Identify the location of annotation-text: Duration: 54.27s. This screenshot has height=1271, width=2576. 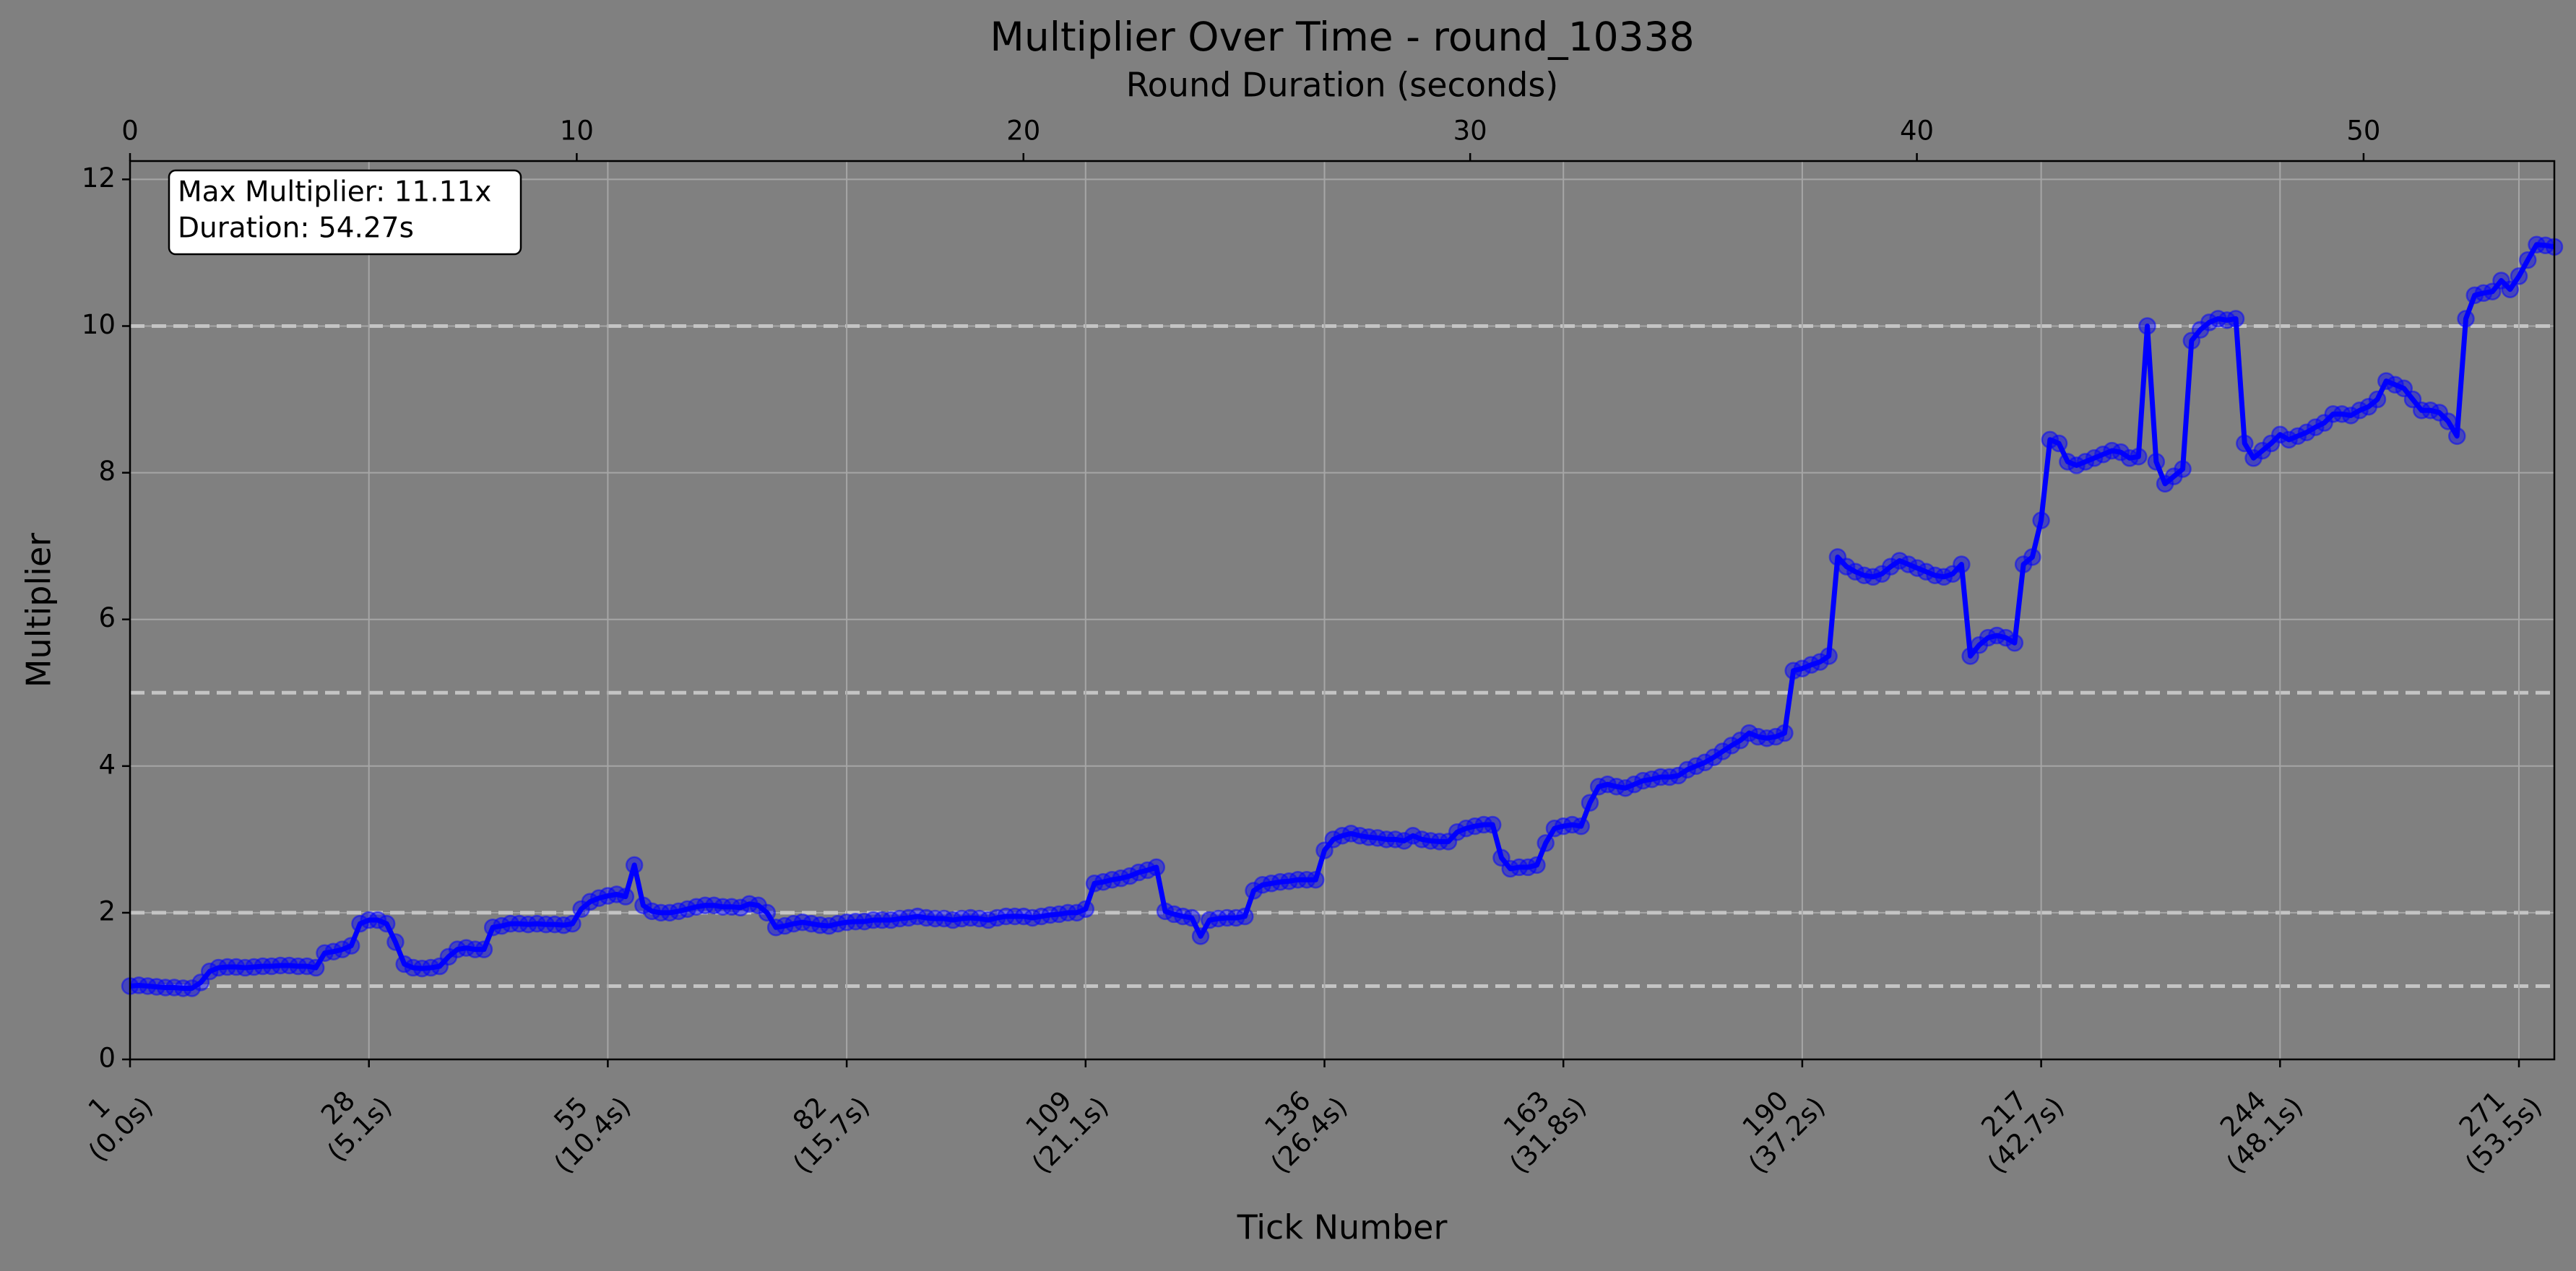
(296, 229).